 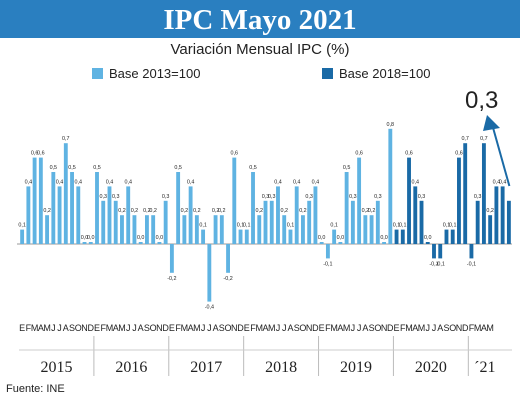 What do you see at coordinates (327, 73) in the screenshot?
I see `legend-swatch-dark` at bounding box center [327, 73].